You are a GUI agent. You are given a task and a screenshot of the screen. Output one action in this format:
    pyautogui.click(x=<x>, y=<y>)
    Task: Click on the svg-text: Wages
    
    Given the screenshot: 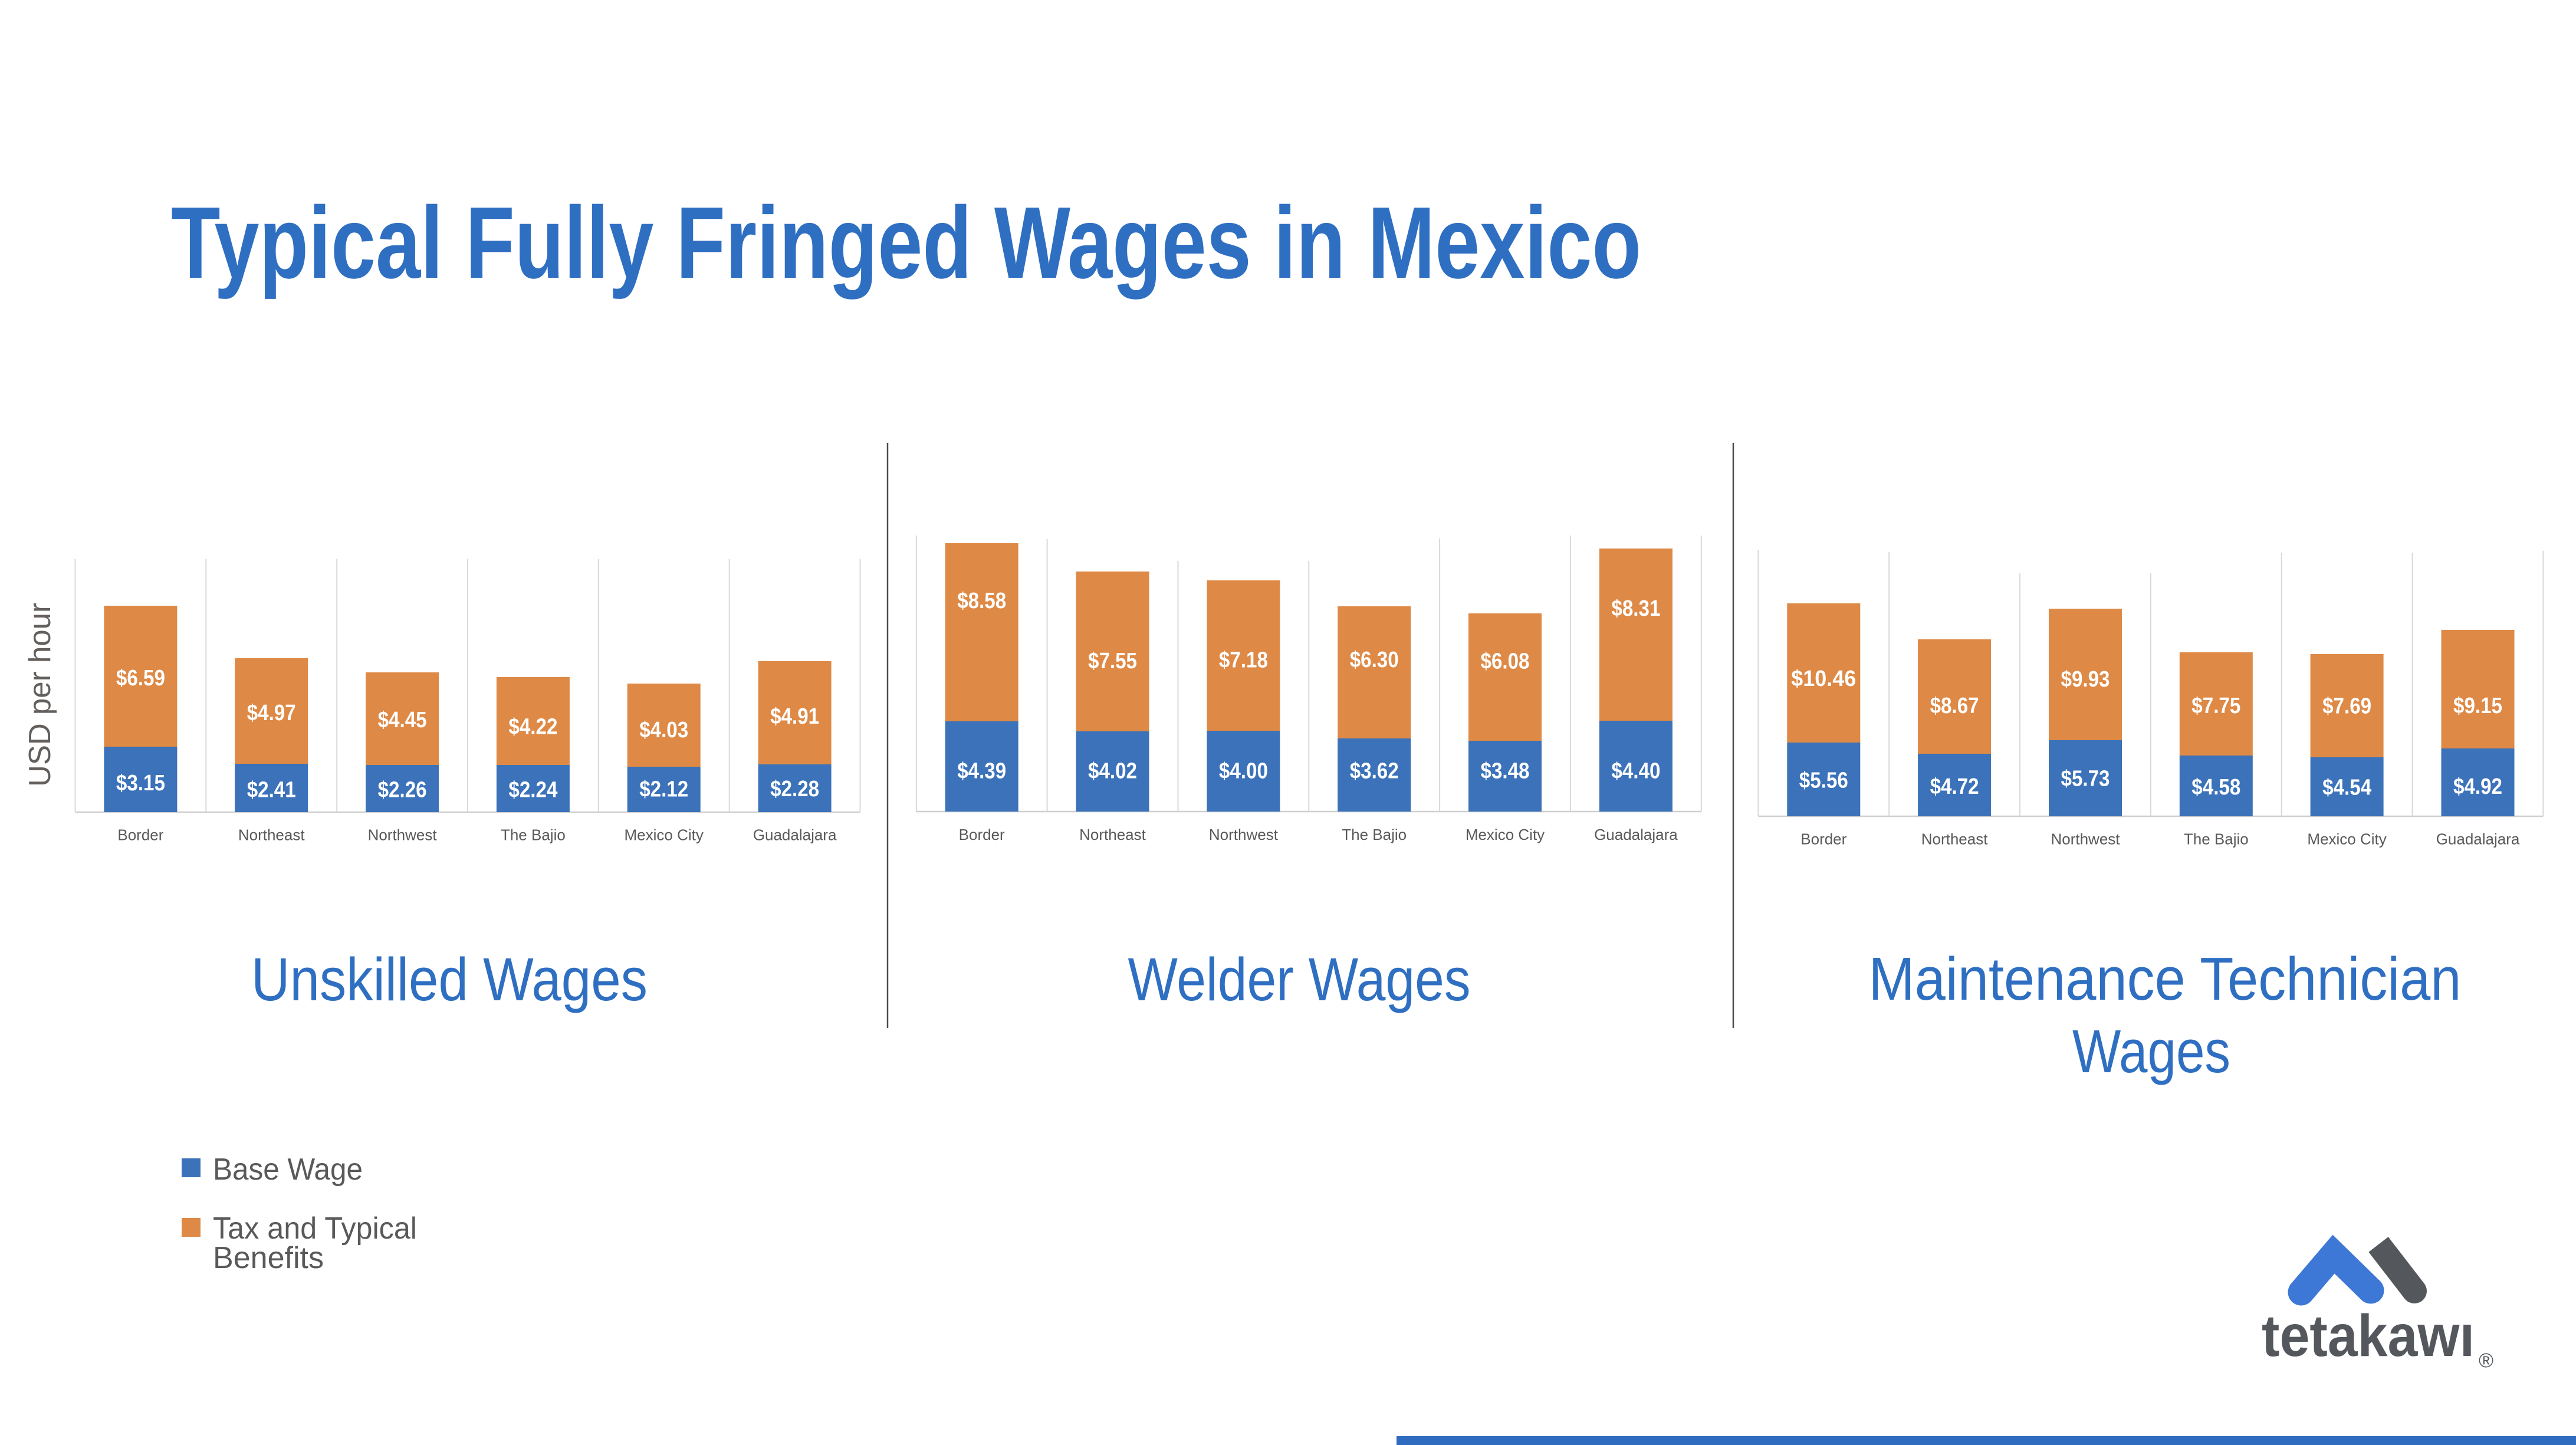 What is the action you would take?
    pyautogui.click(x=2151, y=1051)
    